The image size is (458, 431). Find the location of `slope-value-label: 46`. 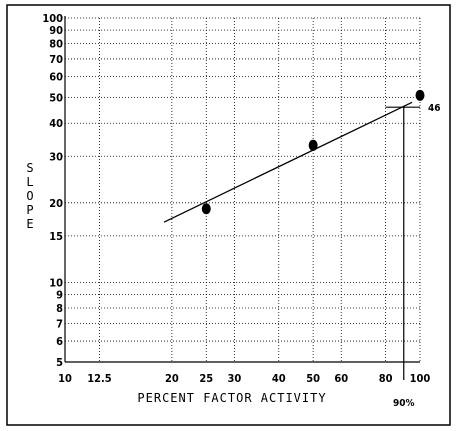

slope-value-label: 46 is located at coordinates (434, 108).